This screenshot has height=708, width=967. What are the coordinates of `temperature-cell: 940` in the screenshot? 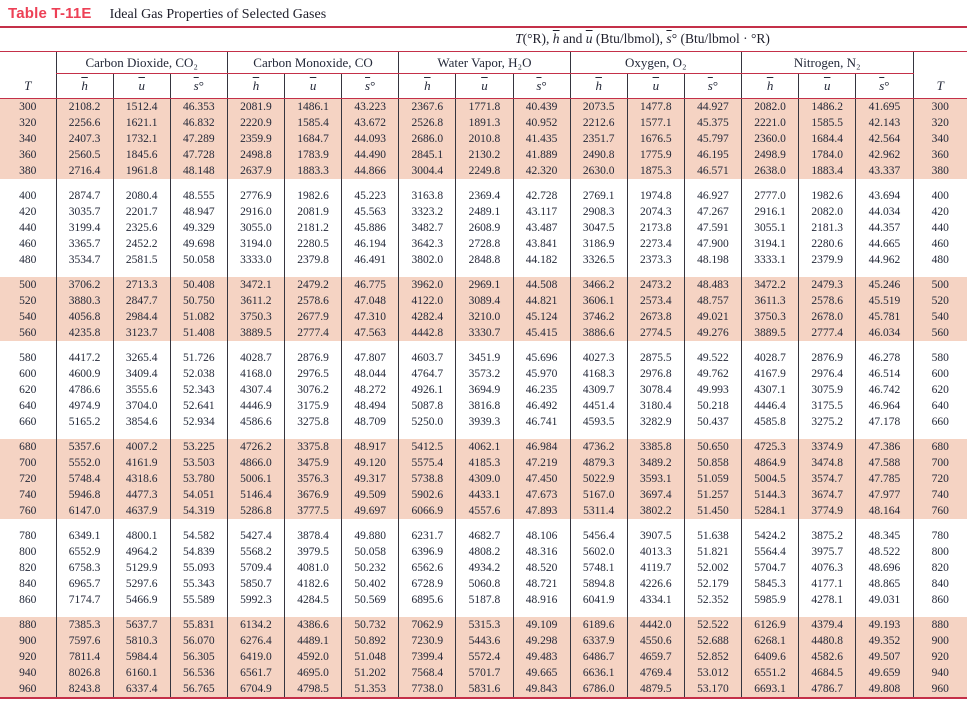 It's located at (939, 673).